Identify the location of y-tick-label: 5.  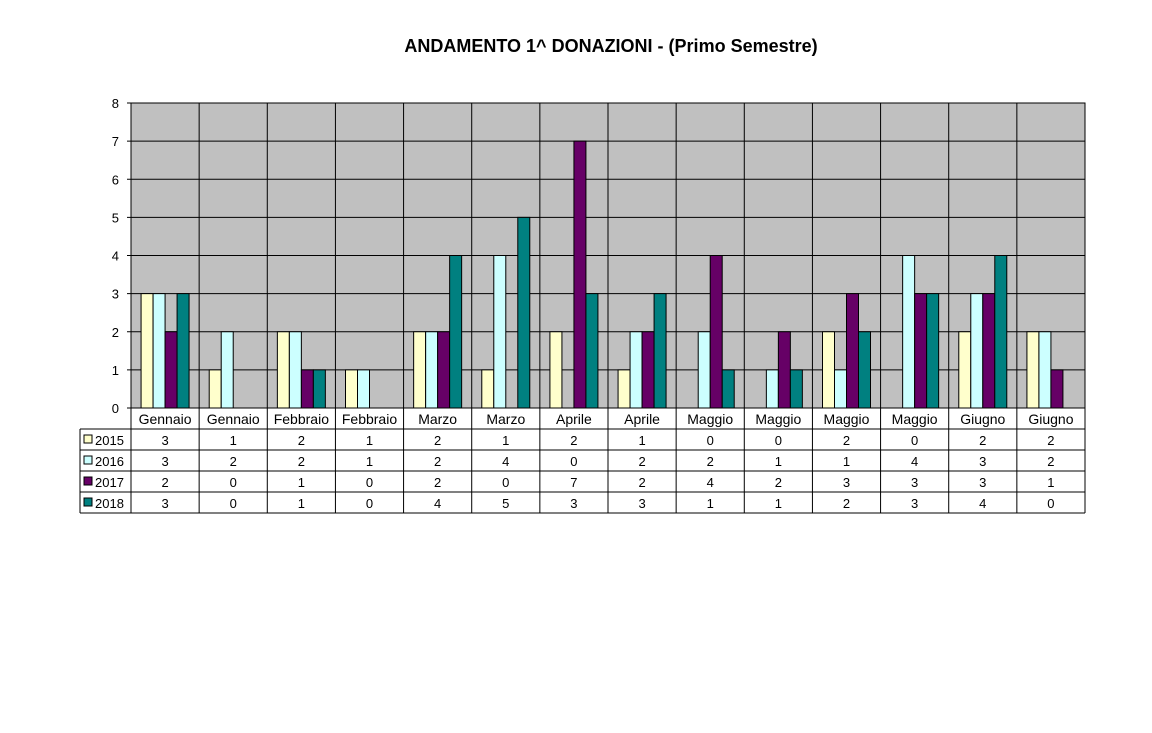
(115, 217).